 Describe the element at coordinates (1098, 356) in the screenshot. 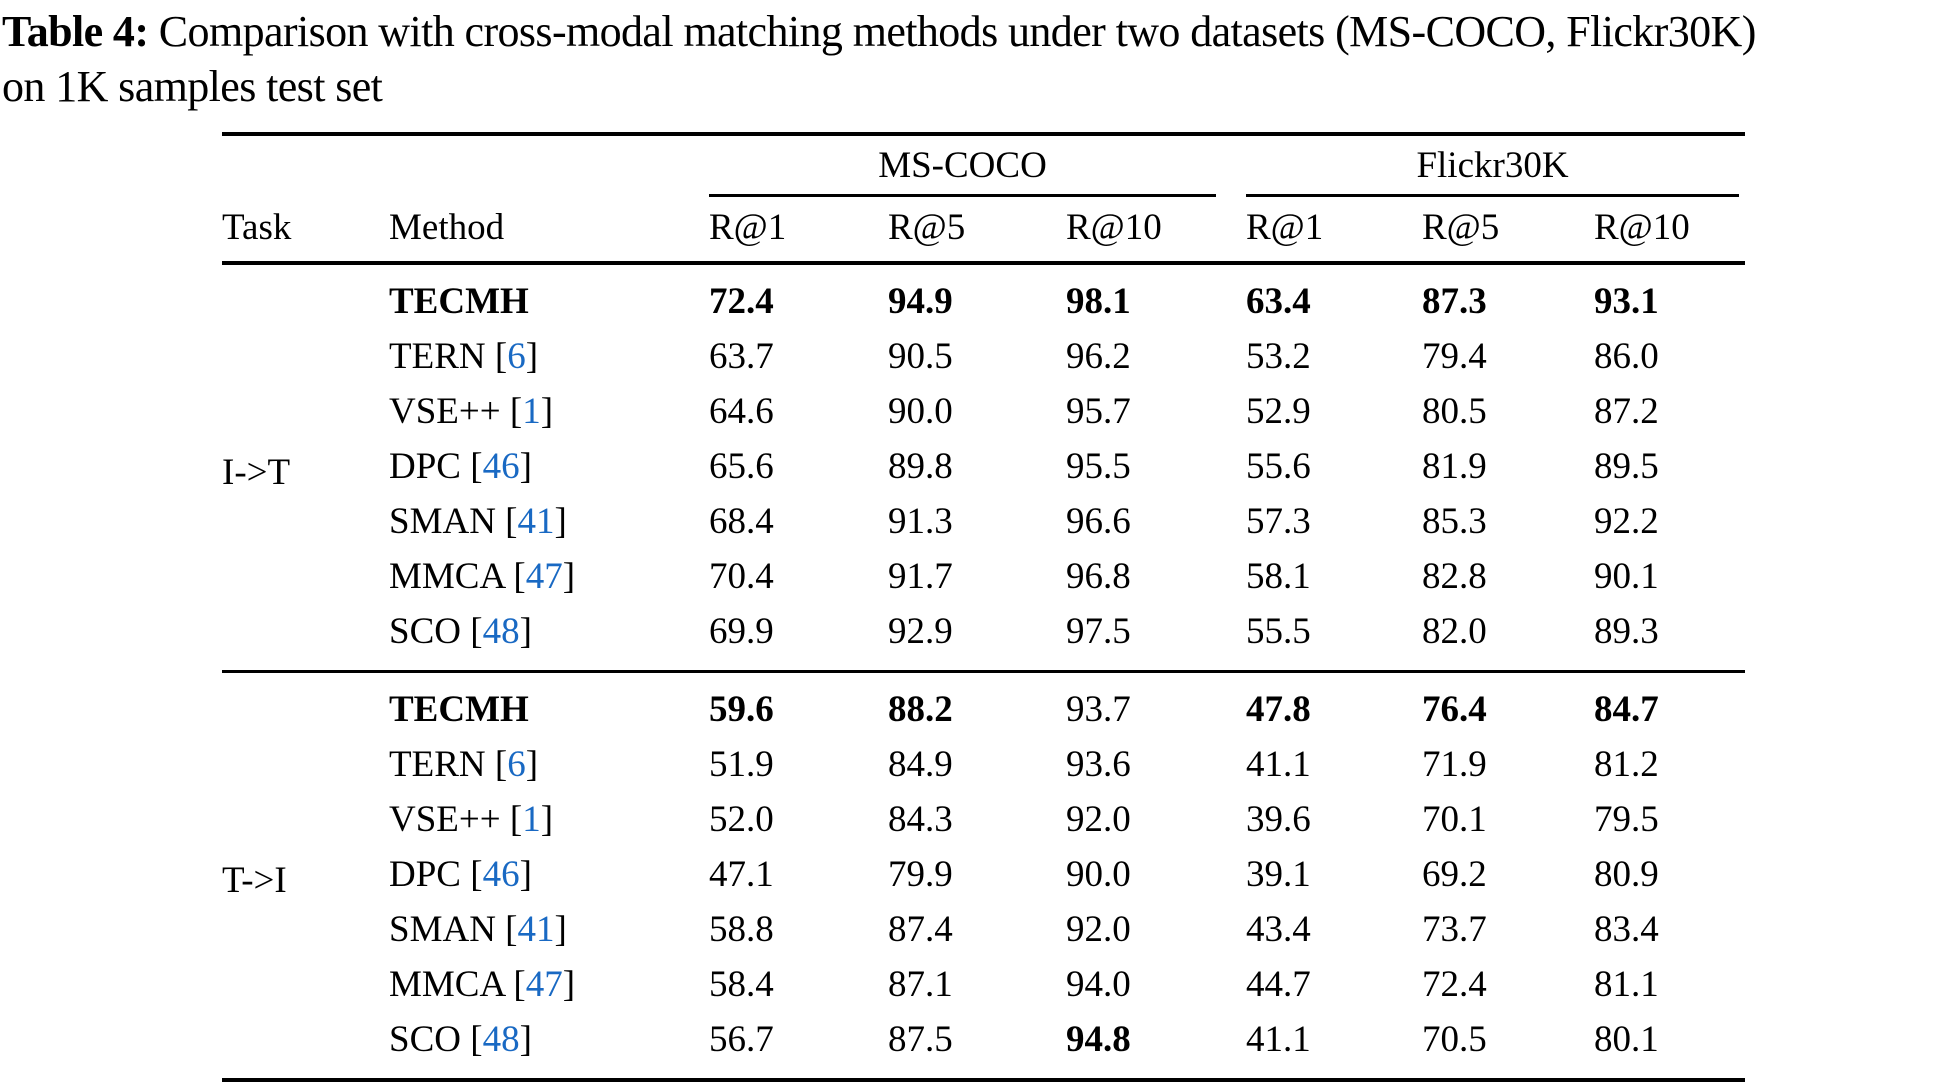

I see `metric-value: 96.2` at that location.